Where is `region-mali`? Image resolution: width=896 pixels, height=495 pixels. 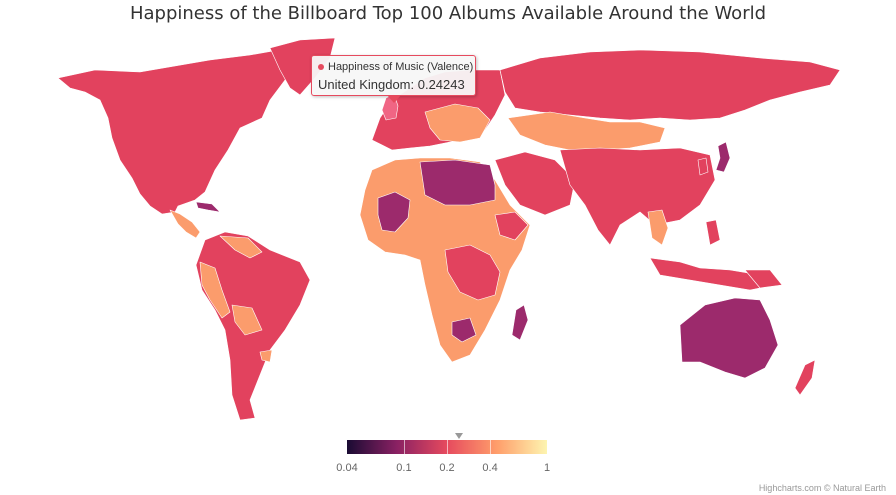
region-mali is located at coordinates (394, 212).